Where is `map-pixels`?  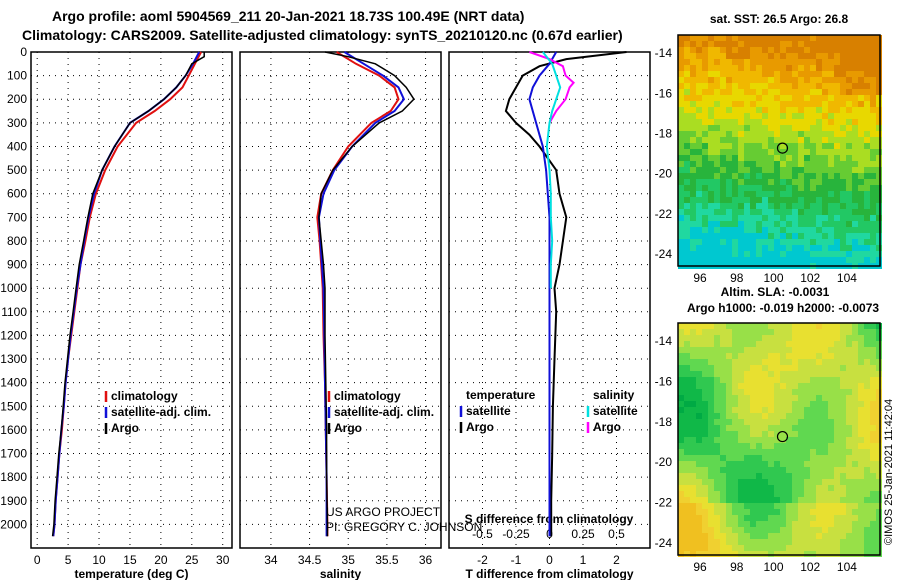
map-pixels is located at coordinates (780, 440).